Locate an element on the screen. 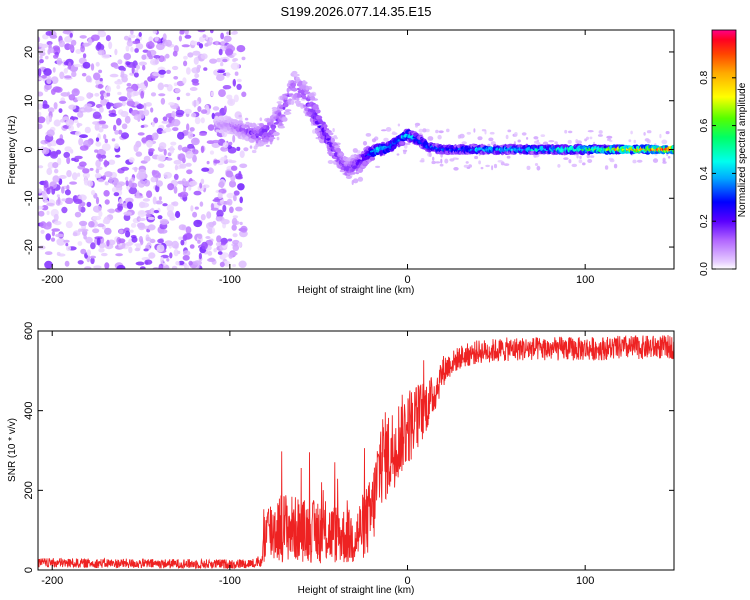 The image size is (750, 600). colorbar-tick-label: 0.2 is located at coordinates (704, 221).